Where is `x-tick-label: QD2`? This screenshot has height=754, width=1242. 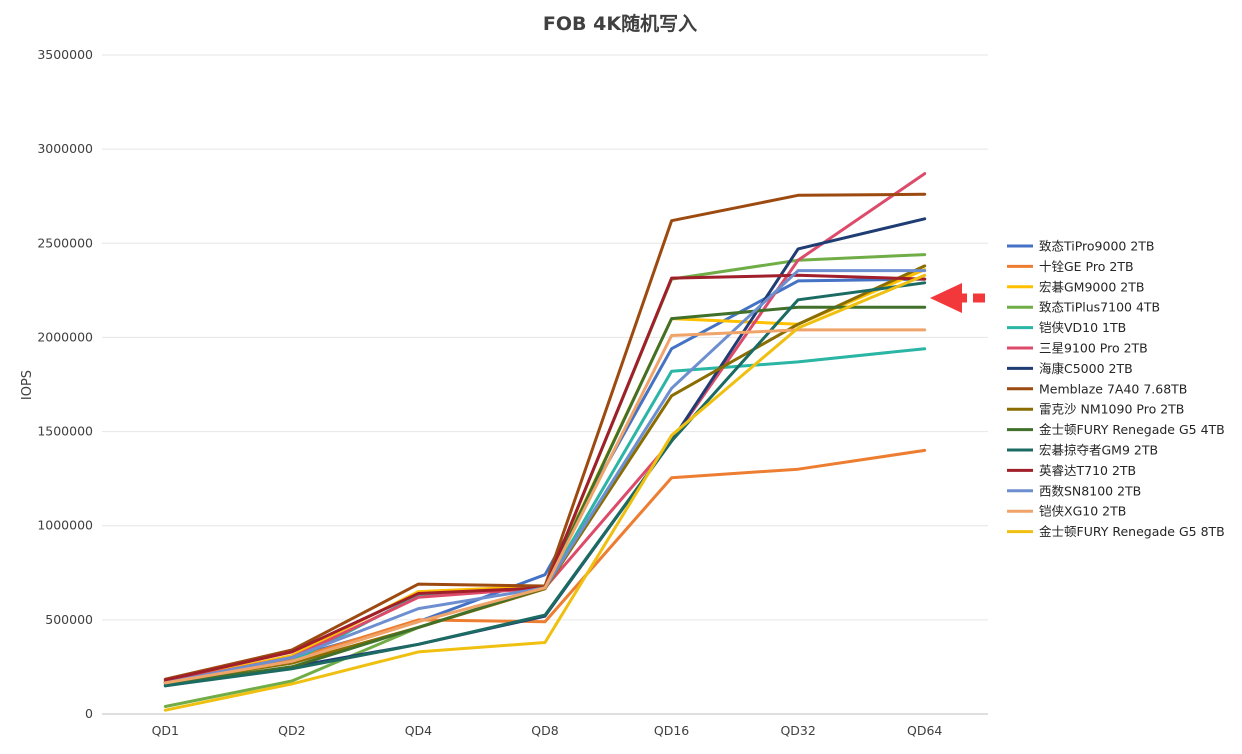
x-tick-label: QD2 is located at coordinates (291, 730).